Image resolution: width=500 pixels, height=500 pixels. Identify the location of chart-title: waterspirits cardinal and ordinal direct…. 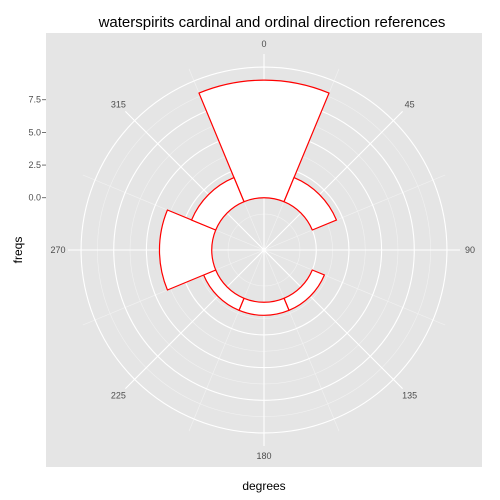
(272, 22).